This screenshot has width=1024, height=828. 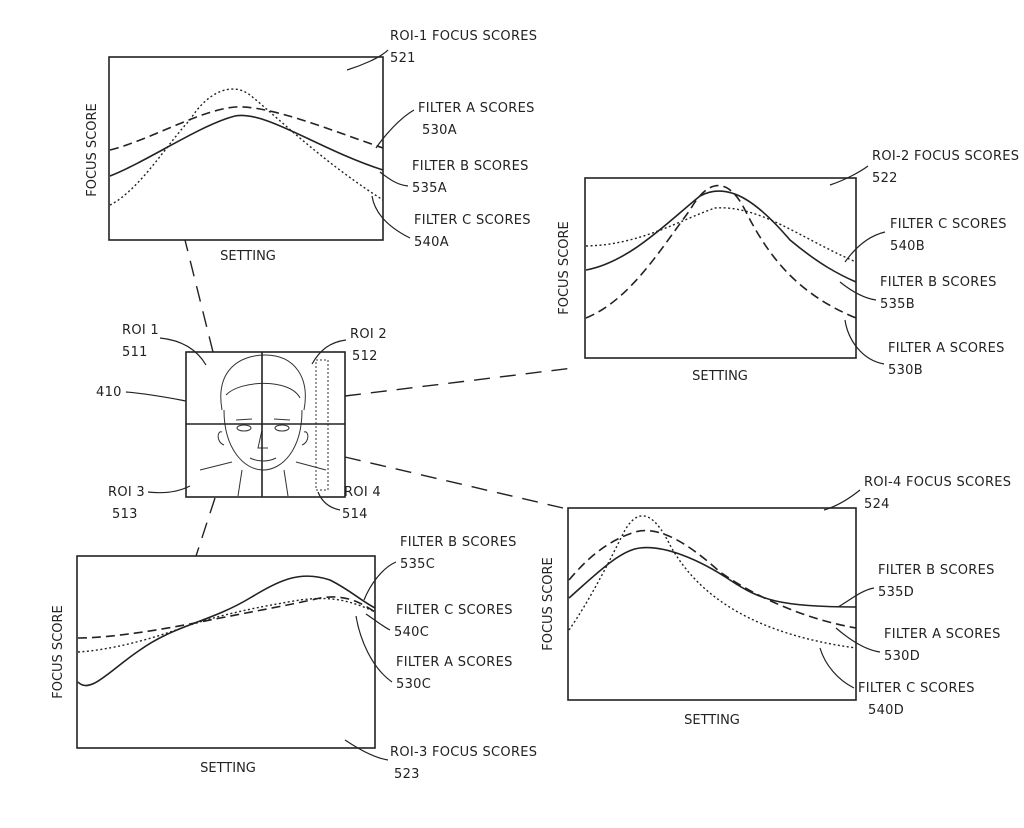 What do you see at coordinates (362, 492) in the screenshot?
I see `roi-label: ROI 4` at bounding box center [362, 492].